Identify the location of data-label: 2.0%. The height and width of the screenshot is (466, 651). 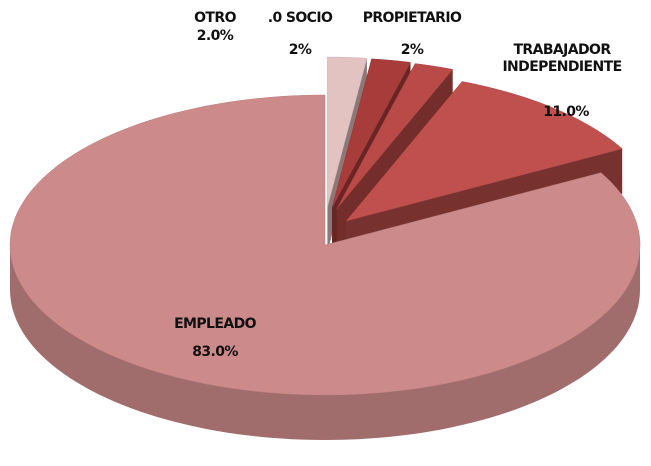
(215, 36).